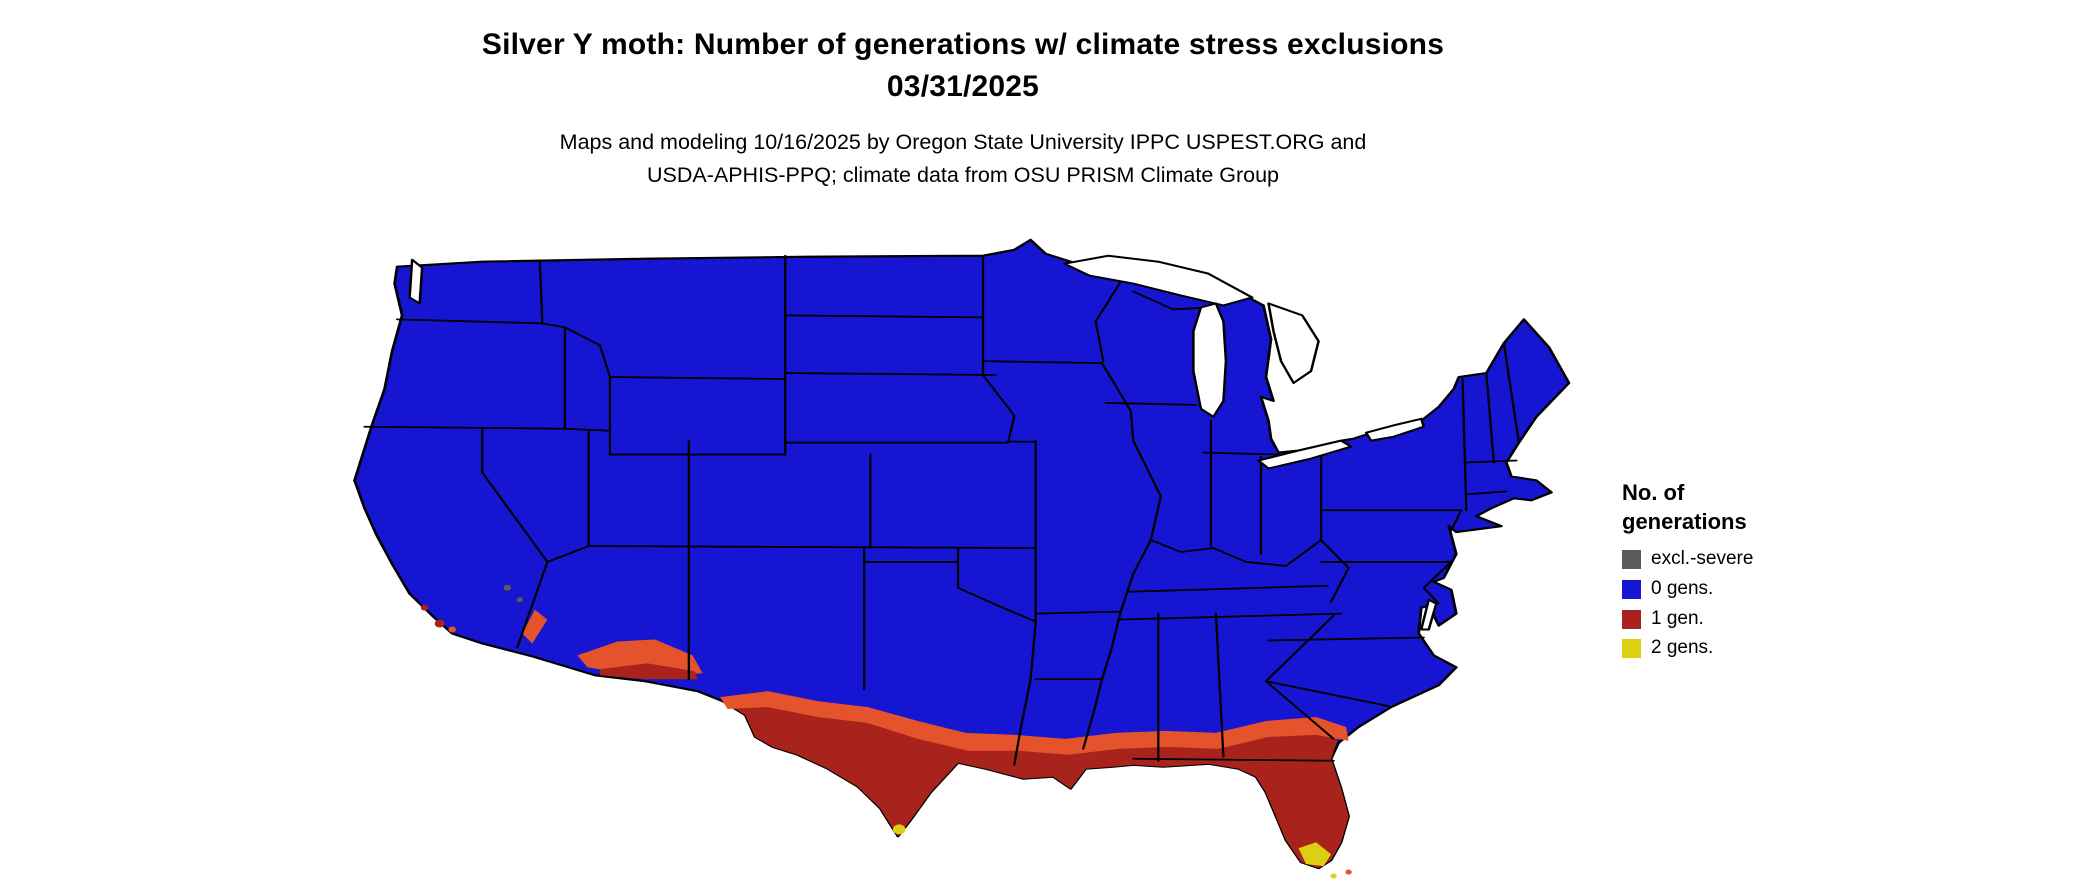 The width and height of the screenshot is (2100, 892). What do you see at coordinates (1394, 429) in the screenshot?
I see `lake-ontario` at bounding box center [1394, 429].